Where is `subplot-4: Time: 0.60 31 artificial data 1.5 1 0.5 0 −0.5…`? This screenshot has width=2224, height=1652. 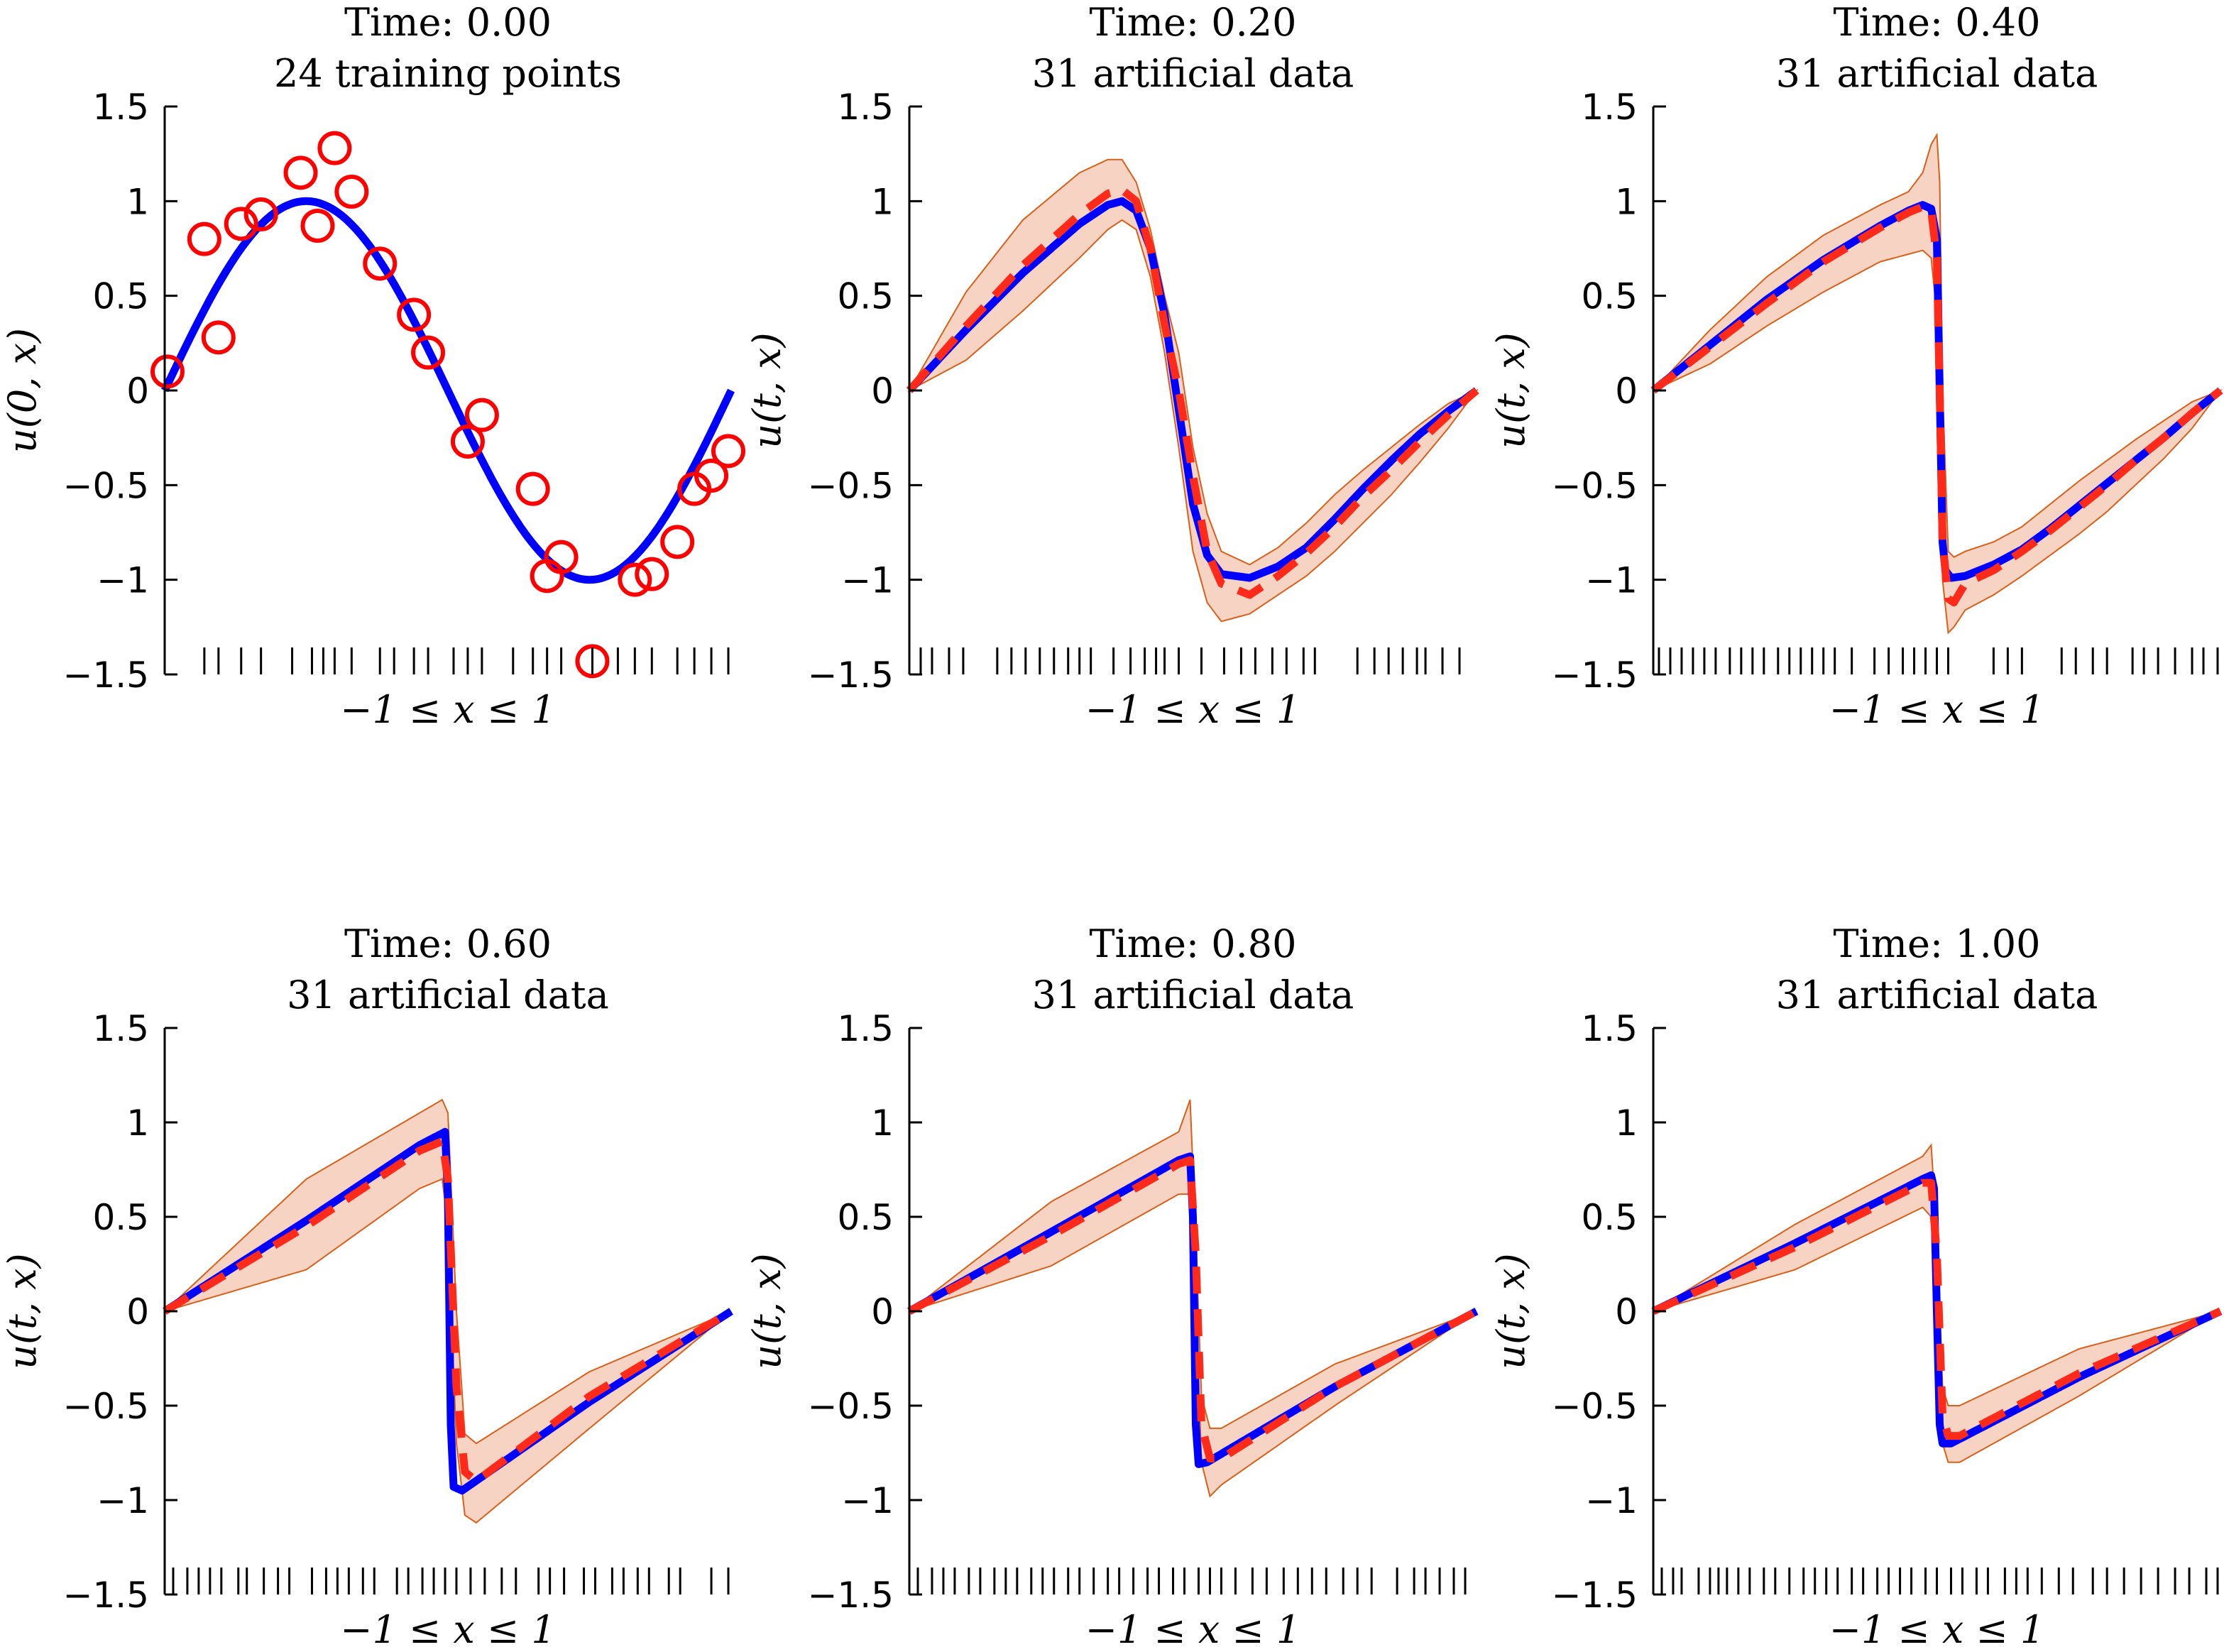 subplot-4: Time: 0.60 31 artificial data 1.5 1 0.5 0 −0.5… is located at coordinates (367, 1286).